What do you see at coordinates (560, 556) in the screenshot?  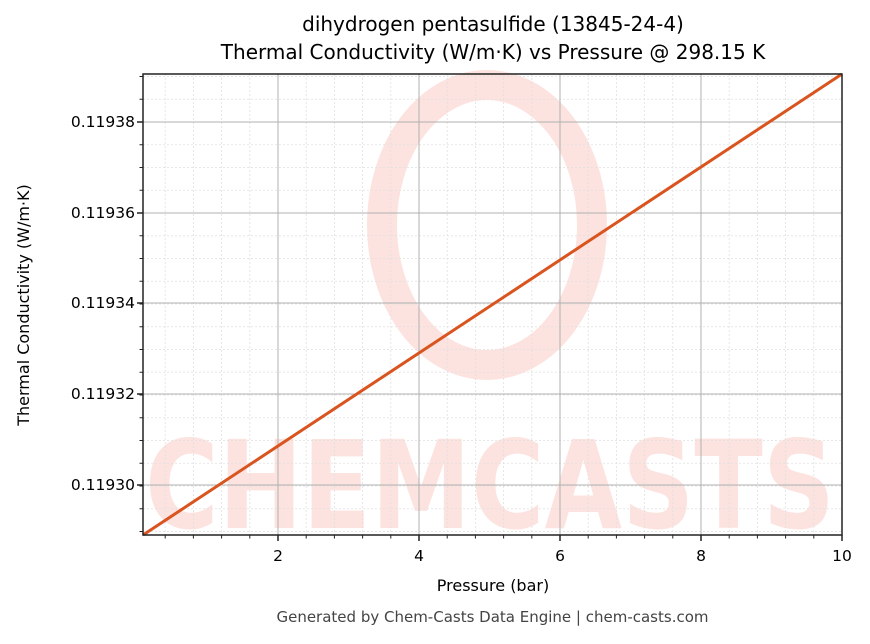 I see `x-tick-label: 6` at bounding box center [560, 556].